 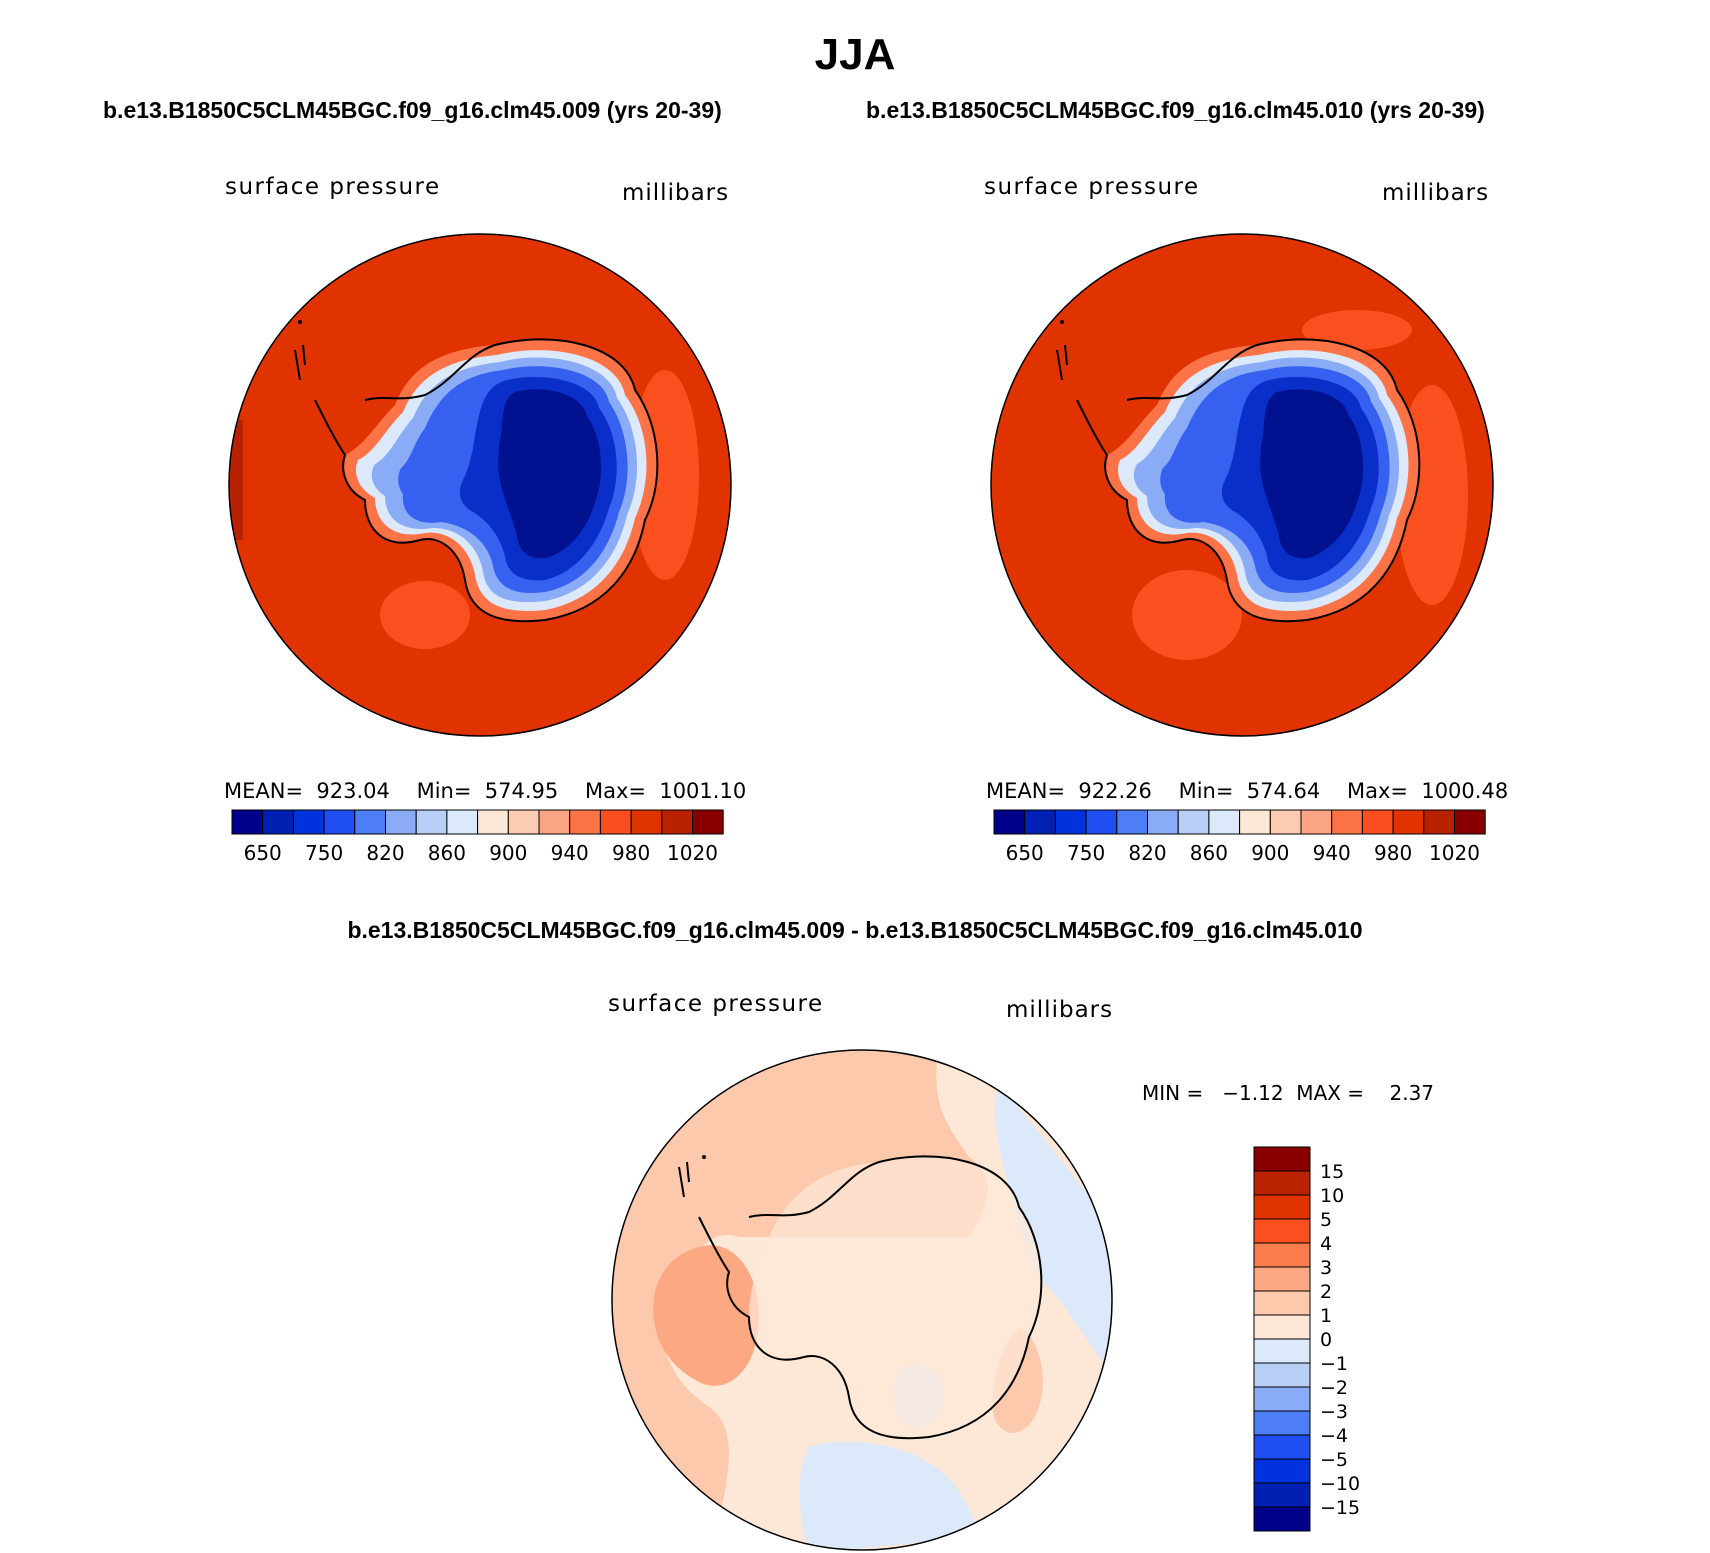 I want to click on map-left, so click(x=480, y=485).